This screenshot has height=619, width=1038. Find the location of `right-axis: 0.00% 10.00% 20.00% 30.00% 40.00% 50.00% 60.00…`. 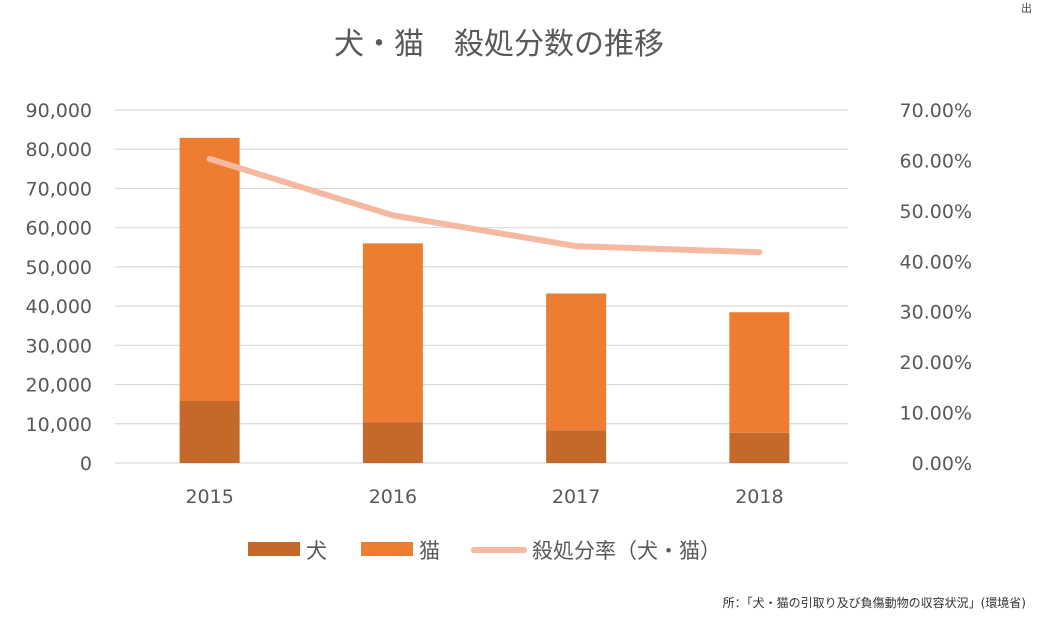

right-axis: 0.00% 10.00% 20.00% 30.00% 40.00% 50.00% 60.00… is located at coordinates (936, 287).